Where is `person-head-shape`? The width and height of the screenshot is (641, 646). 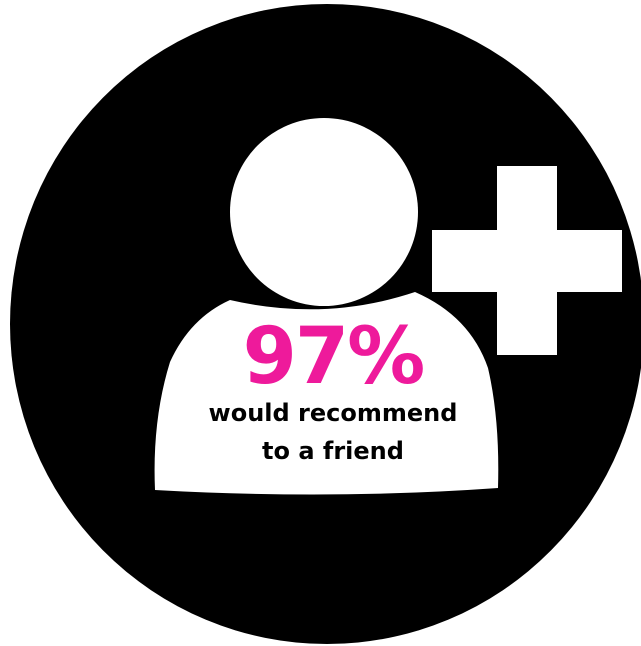 person-head-shape is located at coordinates (324, 212).